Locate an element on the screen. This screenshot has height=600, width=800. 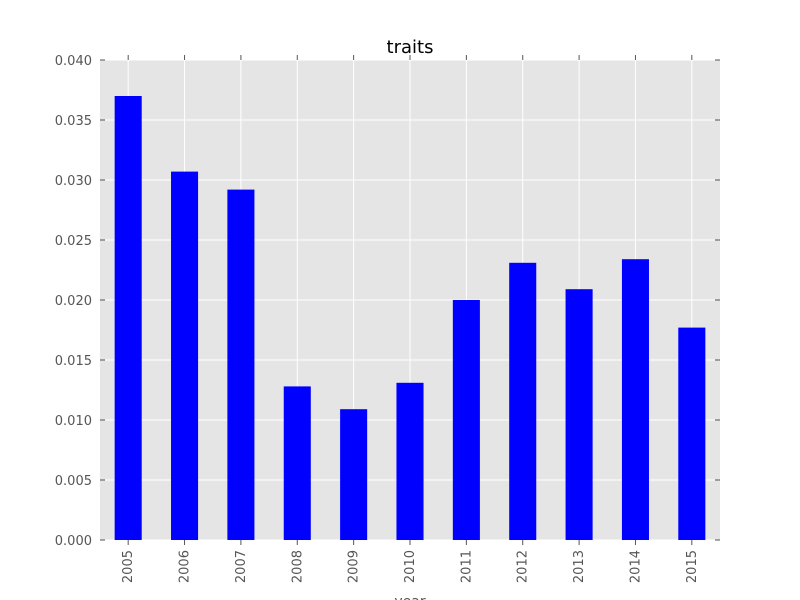
y-tick-label: 0.015 is located at coordinates (73, 361).